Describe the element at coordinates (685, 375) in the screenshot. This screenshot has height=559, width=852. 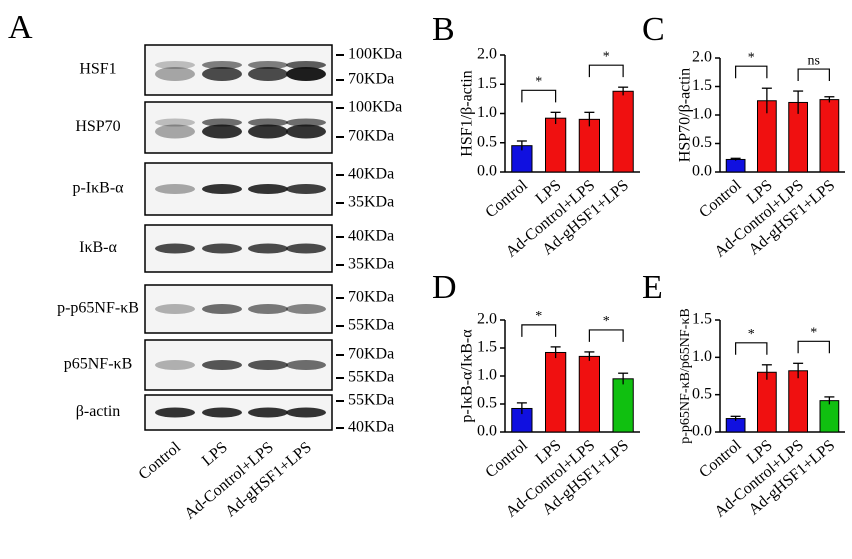
I see `y-axis-label: p-p65NF-κB/p65NF-κB` at that location.